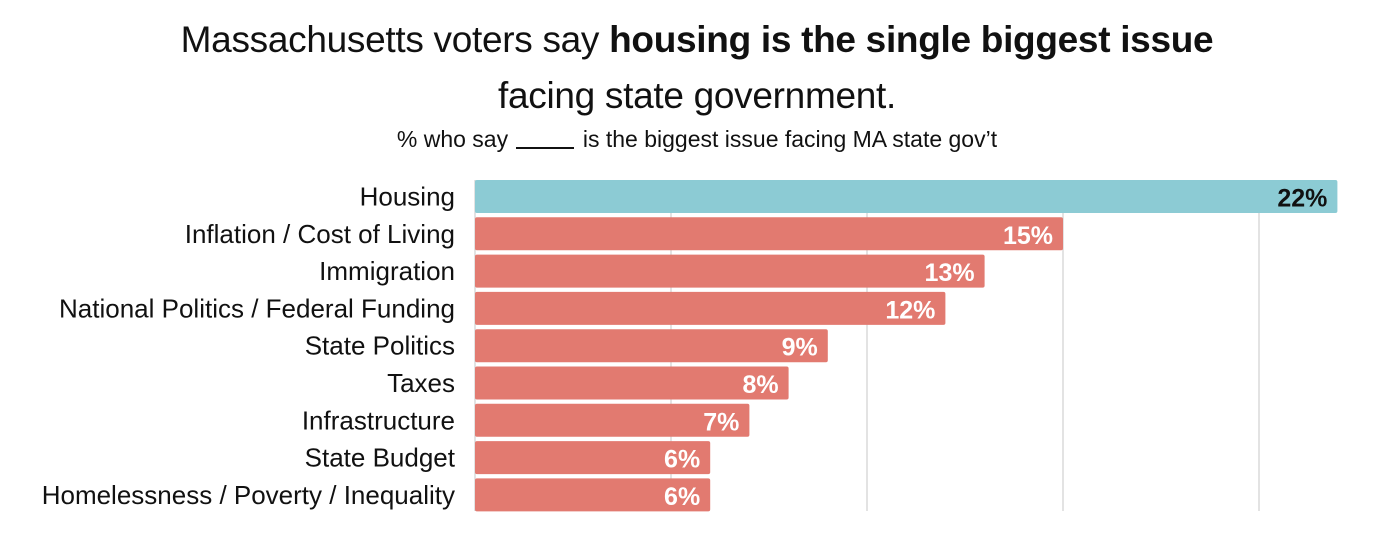 The height and width of the screenshot is (546, 1394). I want to click on title-emphasis: housing is the single biggest issue, so click(911, 39).